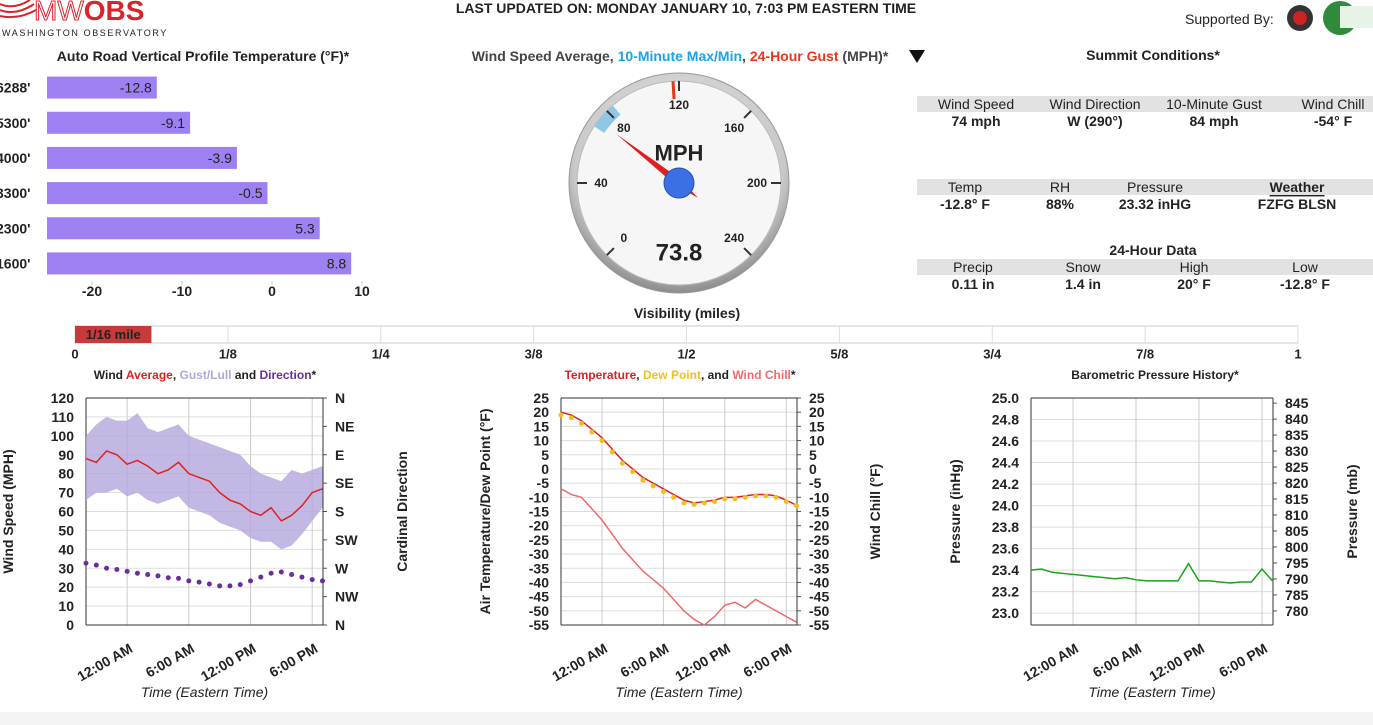 The image size is (1373, 725). Describe the element at coordinates (63, 398) in the screenshot. I see `y-tick-label: 120` at that location.